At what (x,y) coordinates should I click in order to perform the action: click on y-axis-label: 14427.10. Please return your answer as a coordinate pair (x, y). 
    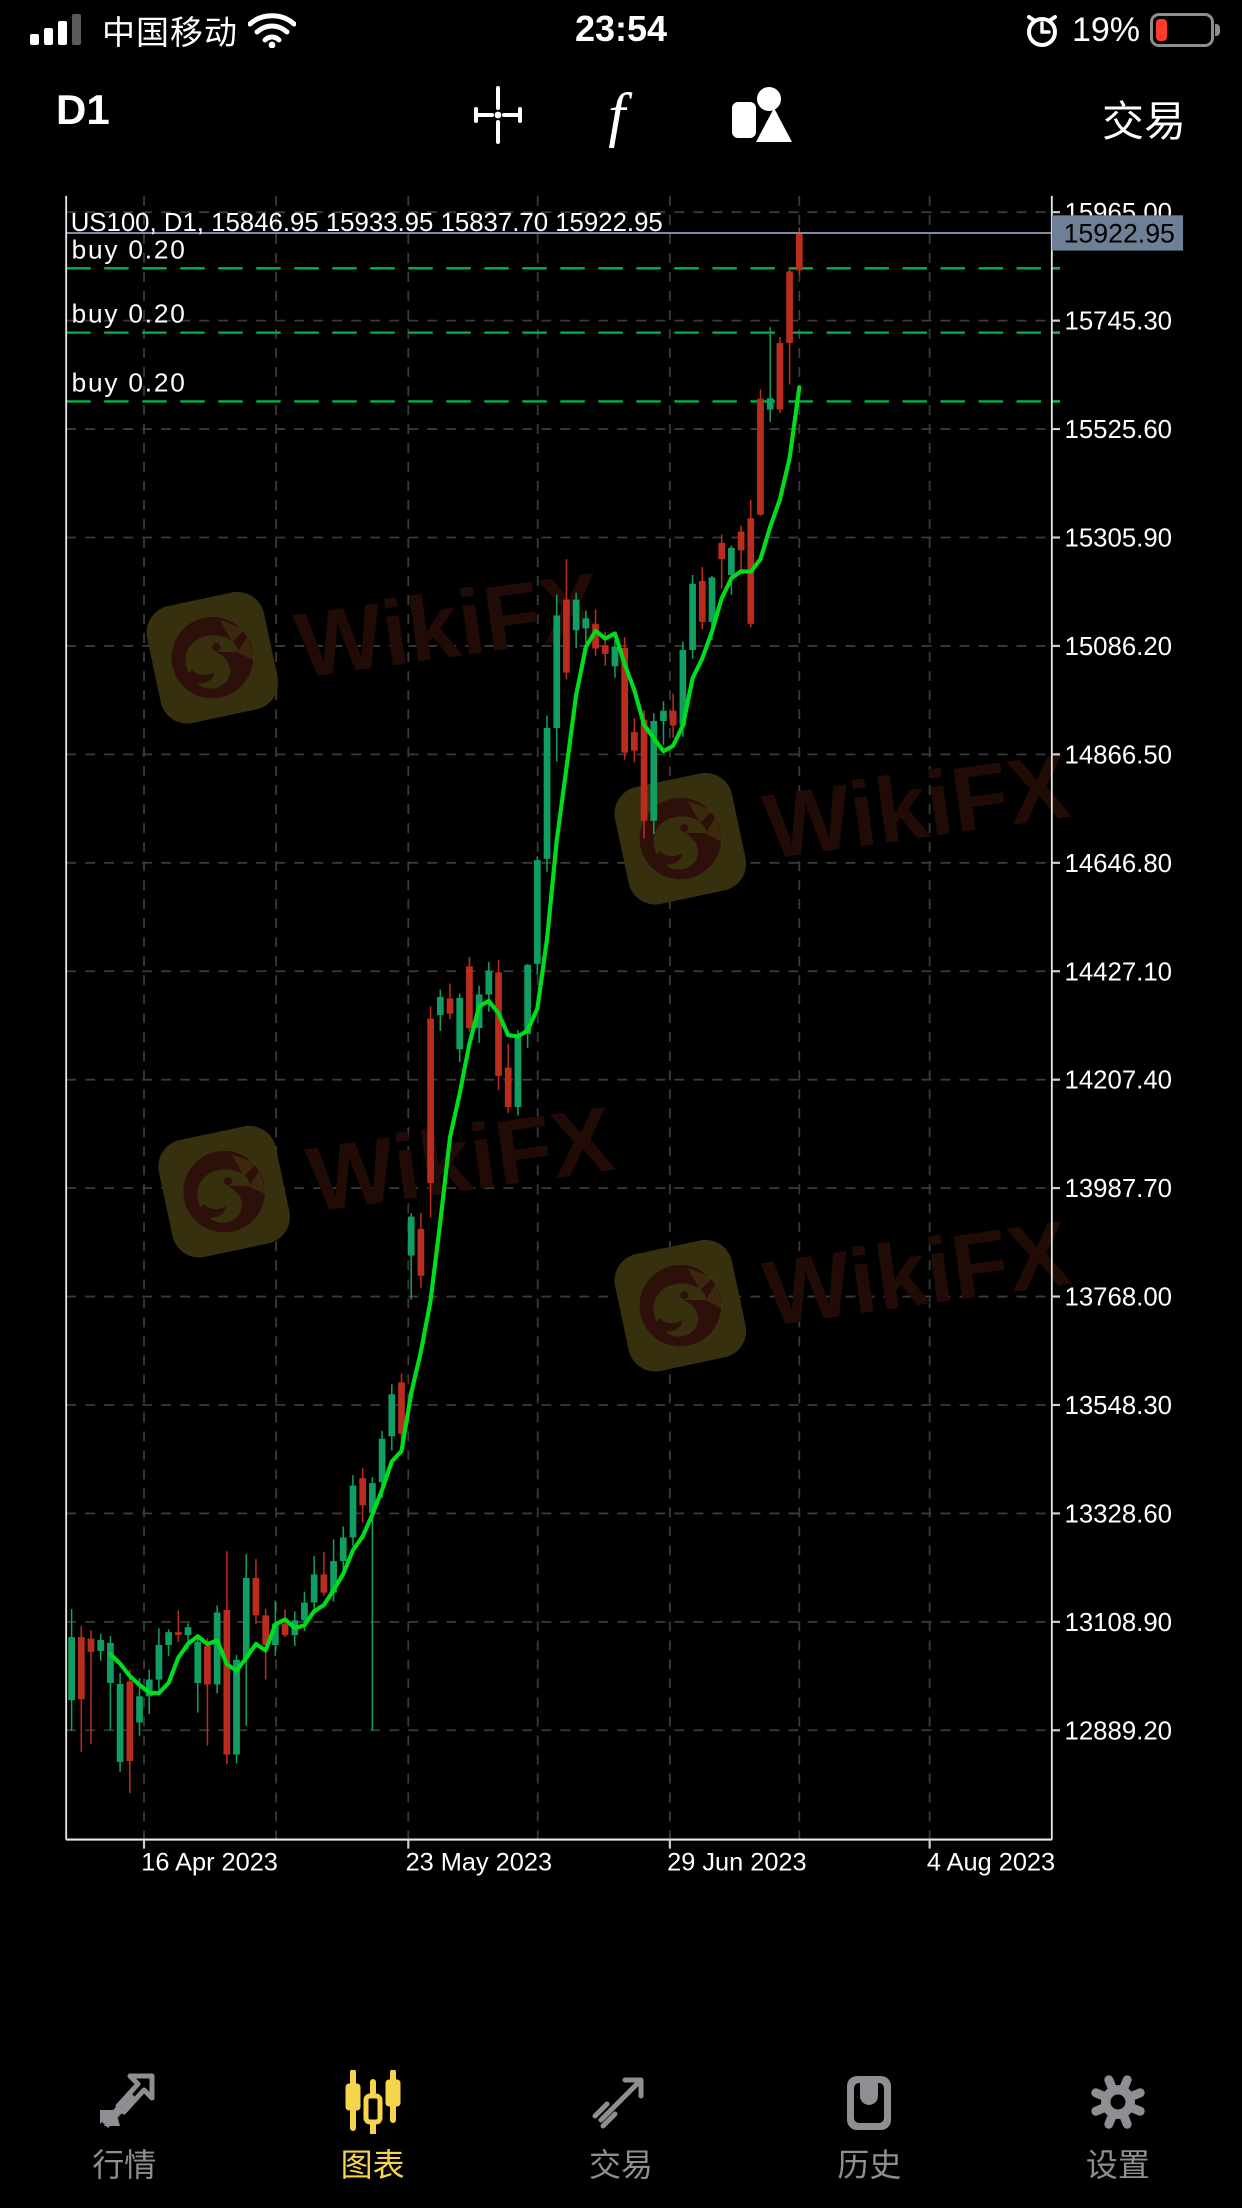
    Looking at the image, I should click on (1119, 972).